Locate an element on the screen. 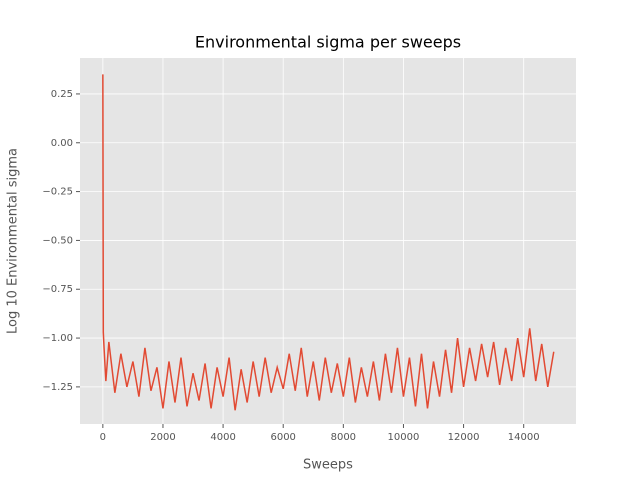 This screenshot has height=480, width=640. x-tick-label: 14000 is located at coordinates (524, 437).